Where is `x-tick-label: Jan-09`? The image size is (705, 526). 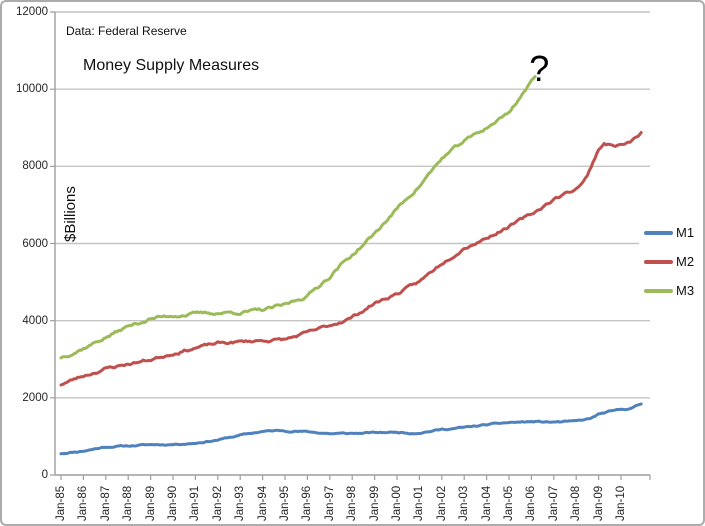
x-tick-label: Jan-09 is located at coordinates (598, 503).